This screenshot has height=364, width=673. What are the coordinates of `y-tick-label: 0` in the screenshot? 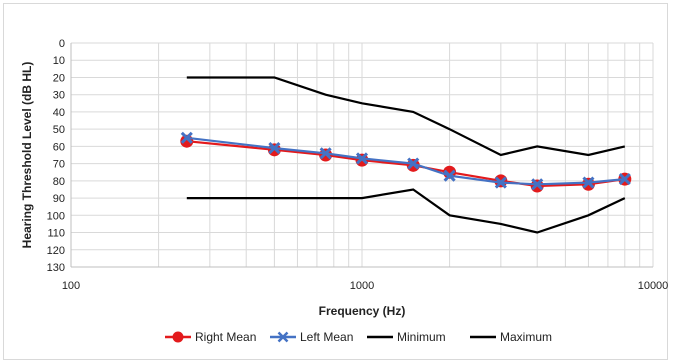 It's located at (62, 44).